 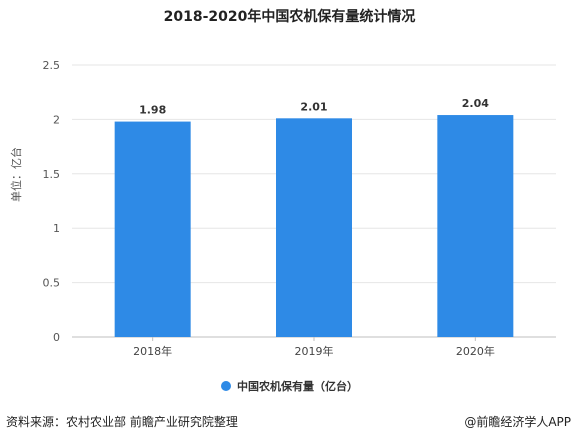 I want to click on legend-label: 中国农机保有量（亿台）, so click(x=297, y=386).